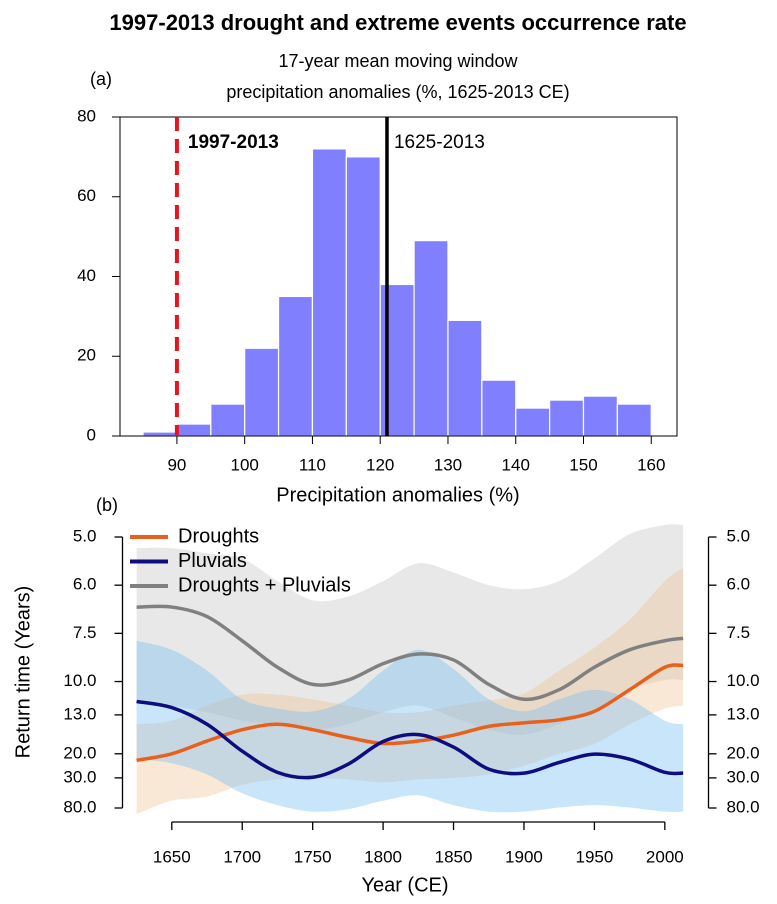 Image resolution: width=777 pixels, height=904 pixels. Describe the element at coordinates (86, 275) in the screenshot. I see `y-tick-label: 40` at that location.